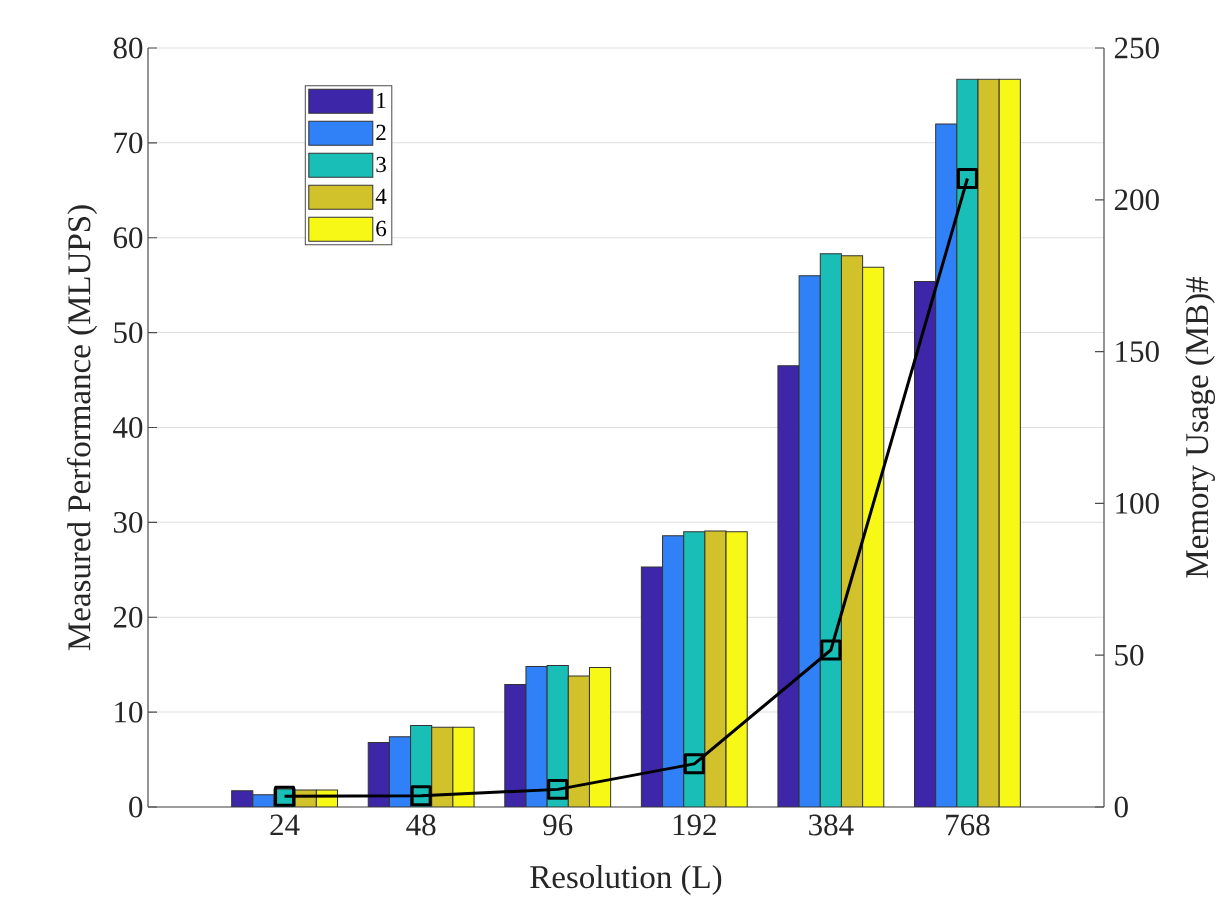  I want to click on y-tick-label: 50, so click(128, 333).